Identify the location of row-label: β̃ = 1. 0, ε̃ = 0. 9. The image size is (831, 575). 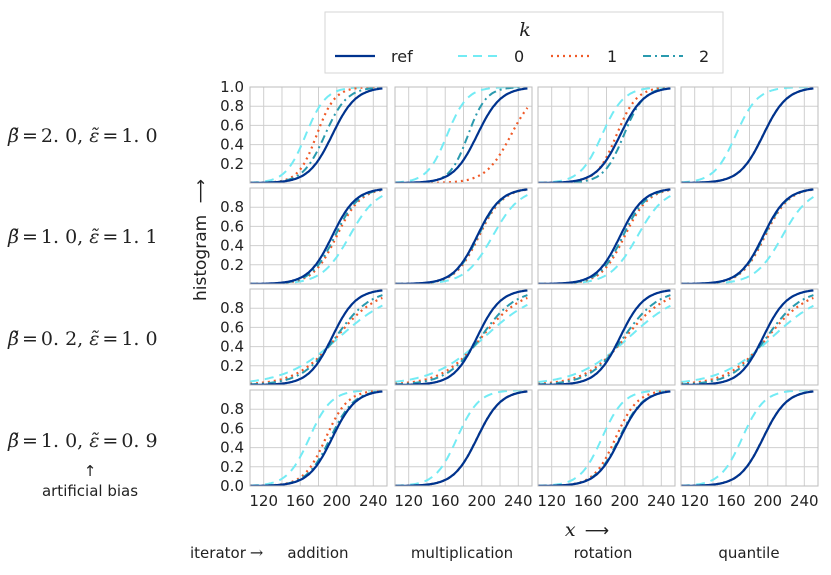
(82, 441).